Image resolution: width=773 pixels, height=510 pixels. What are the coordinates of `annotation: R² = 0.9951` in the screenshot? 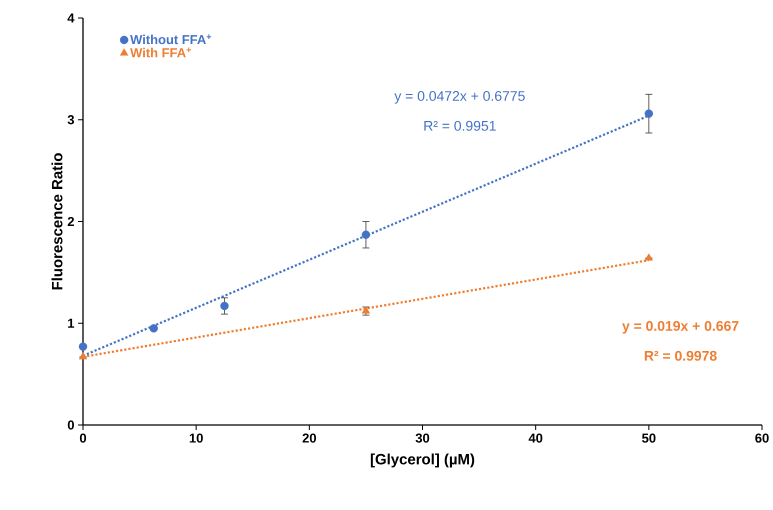 It's located at (460, 125).